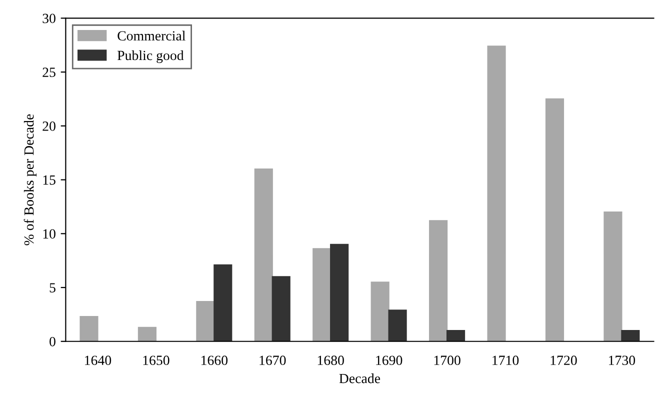 The height and width of the screenshot is (404, 657). I want to click on x-tick-label: 1720, so click(563, 361).